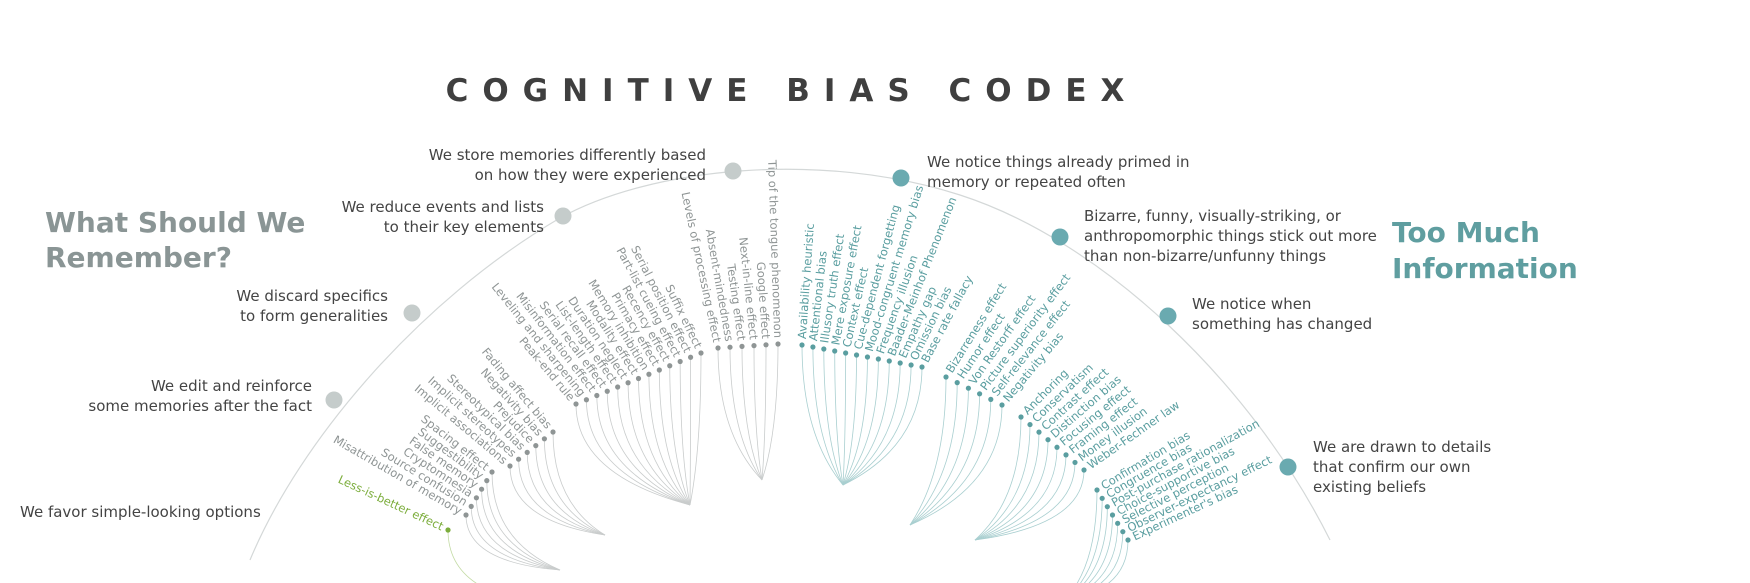  I want to click on node-label: on how they were experienced, so click(590, 175).